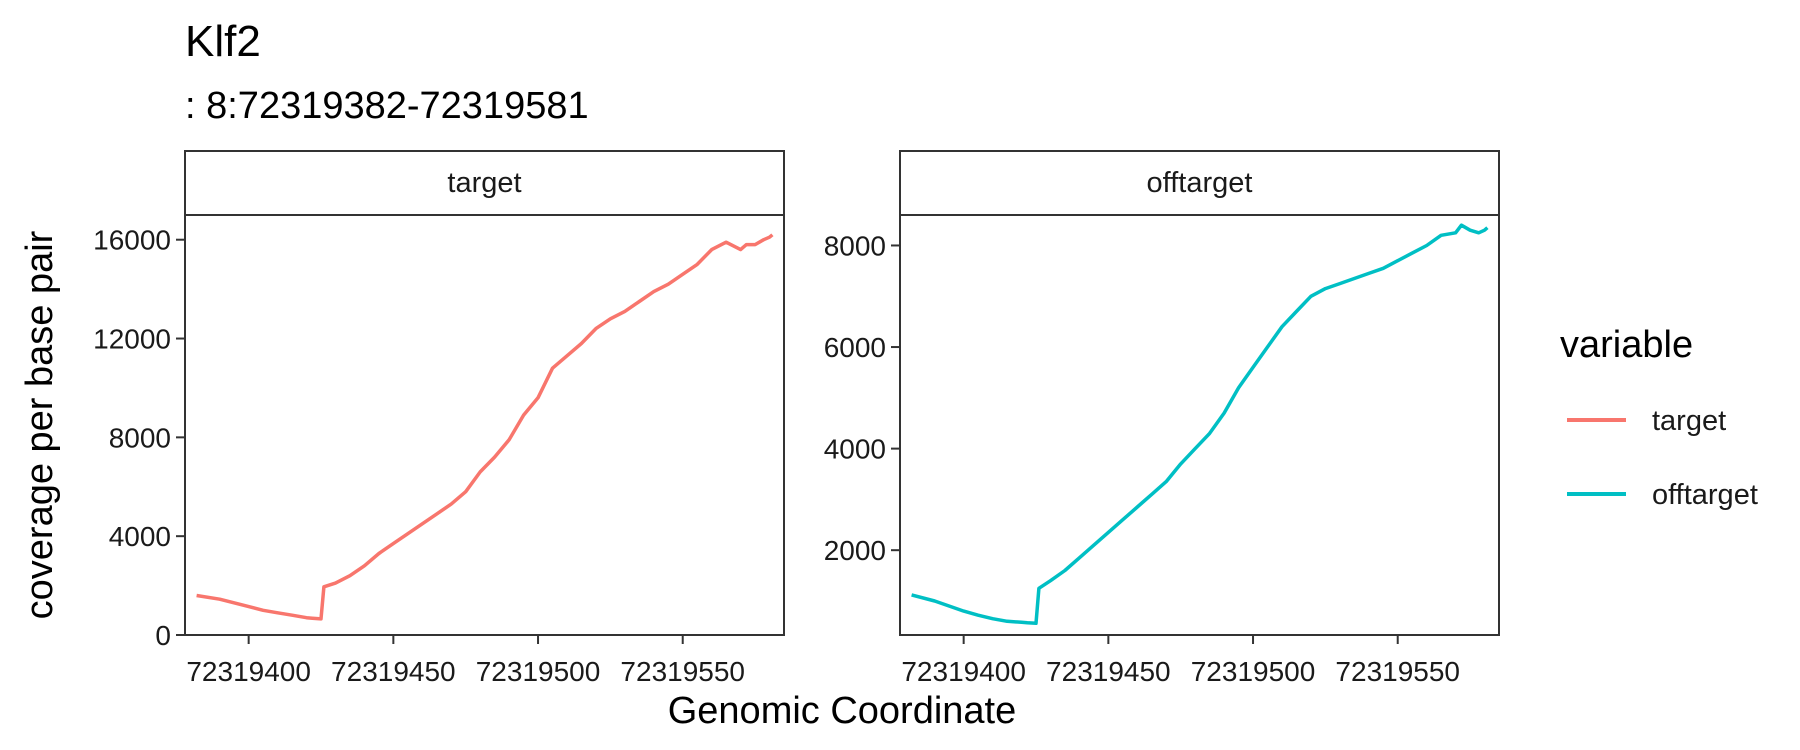 This screenshot has height=750, width=1800. Describe the element at coordinates (223, 41) in the screenshot. I see `chart-title: Klf2` at that location.